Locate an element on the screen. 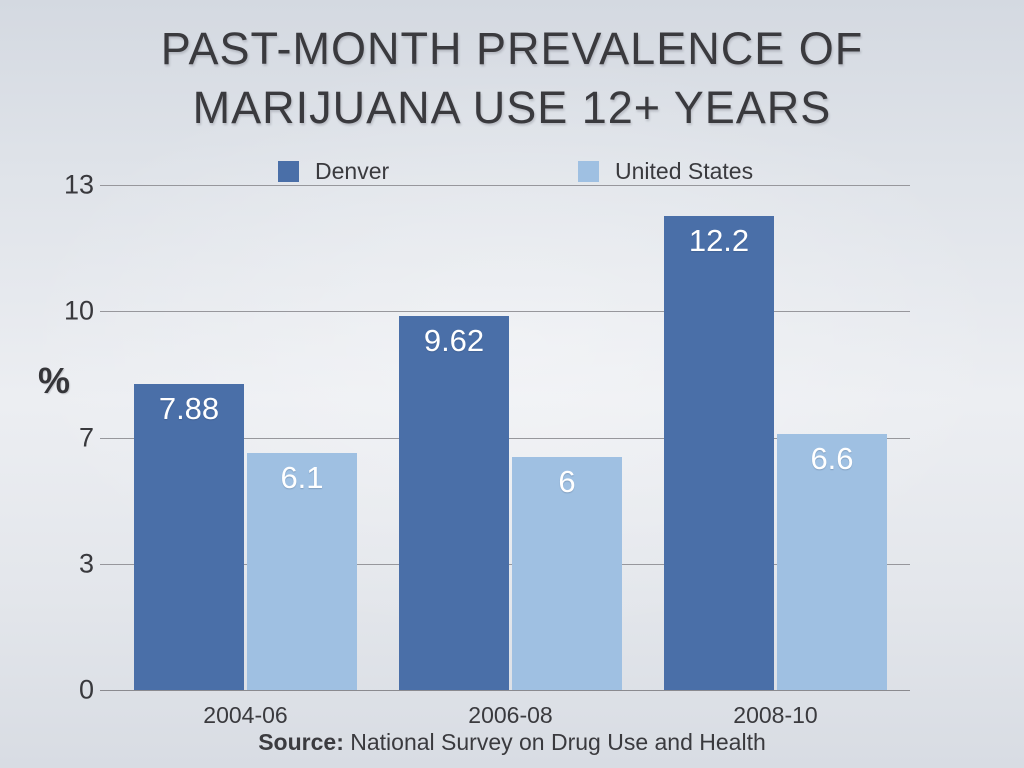 The image size is (1024, 768). bar-value-label: 7.88 is located at coordinates (189, 408).